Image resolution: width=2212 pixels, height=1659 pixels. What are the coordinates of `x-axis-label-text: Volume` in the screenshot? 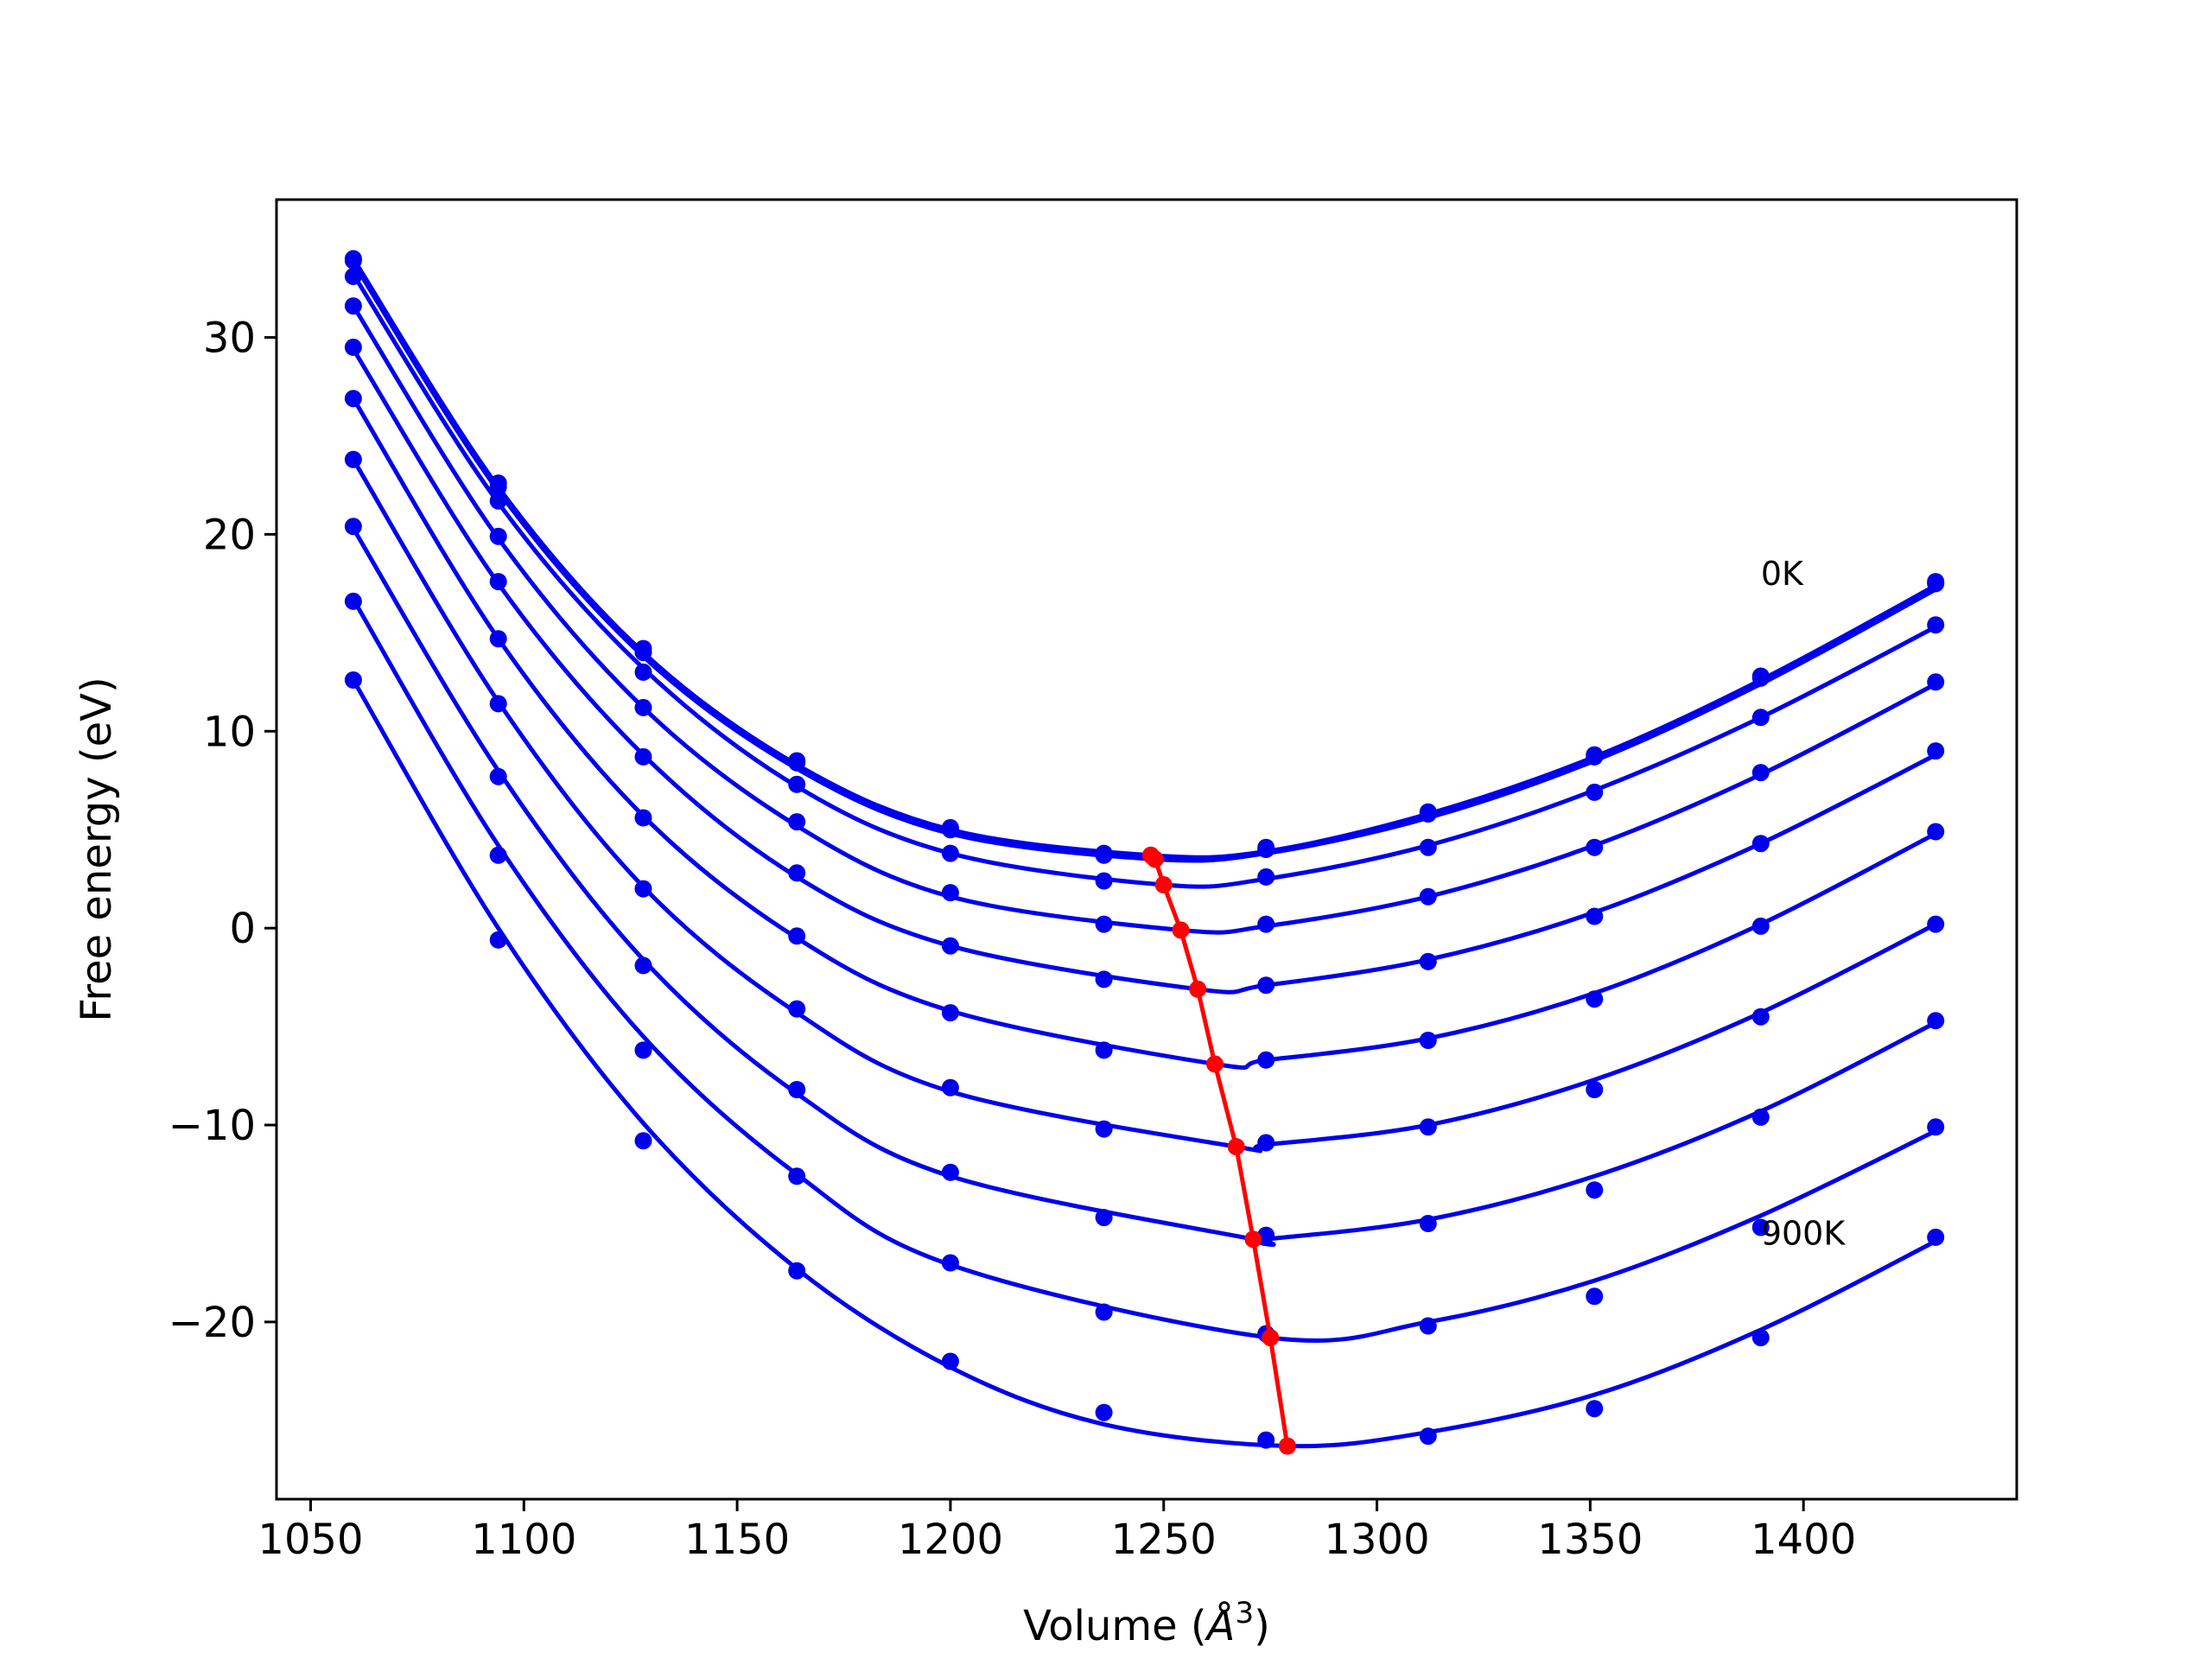 It's located at (1100, 1626).